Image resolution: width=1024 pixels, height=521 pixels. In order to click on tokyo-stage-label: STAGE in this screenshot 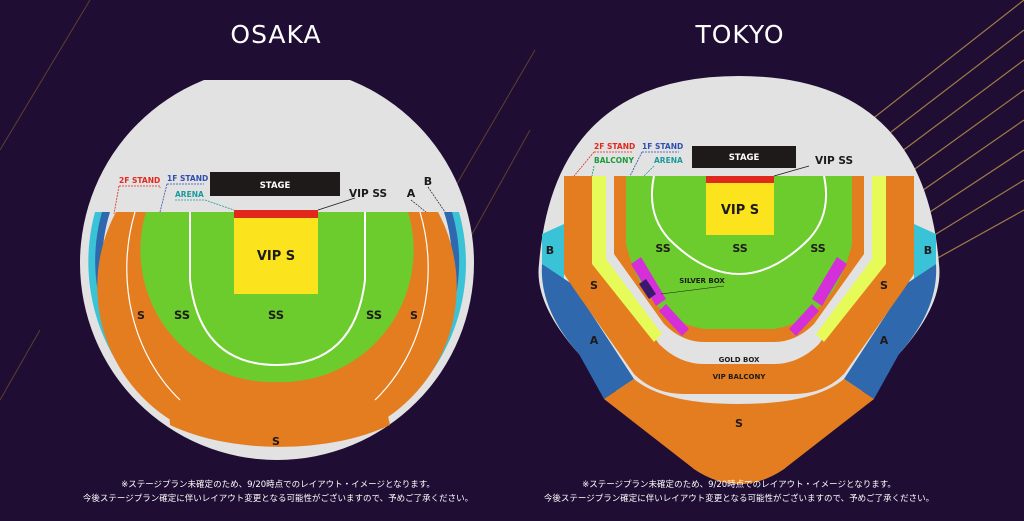, I will do `click(744, 158)`.